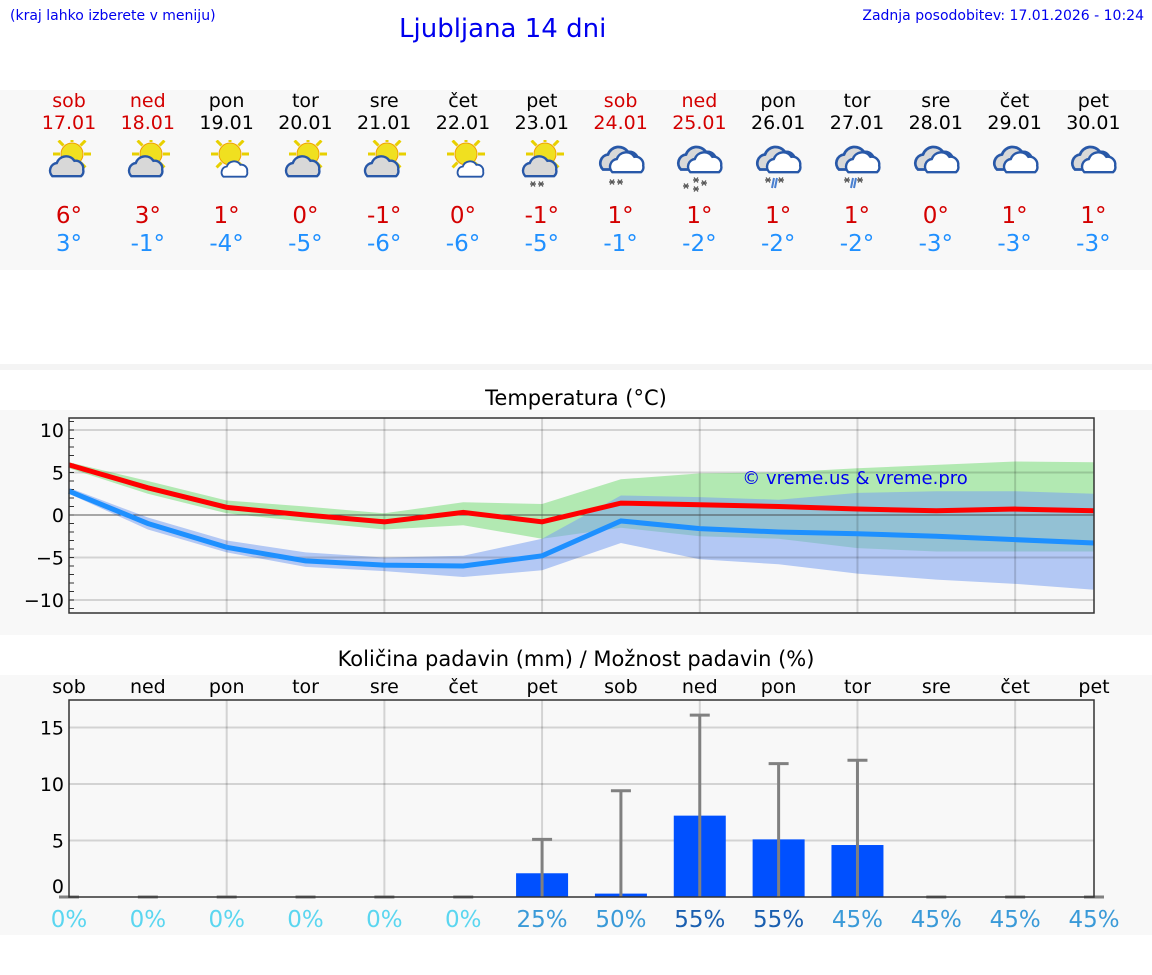 This screenshot has width=1152, height=975. I want to click on min-temp: -6°, so click(463, 244).